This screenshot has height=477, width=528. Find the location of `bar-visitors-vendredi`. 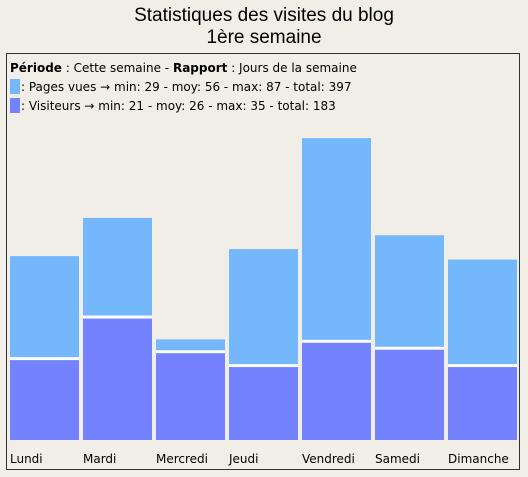

bar-visitors-vendredi is located at coordinates (336, 391).